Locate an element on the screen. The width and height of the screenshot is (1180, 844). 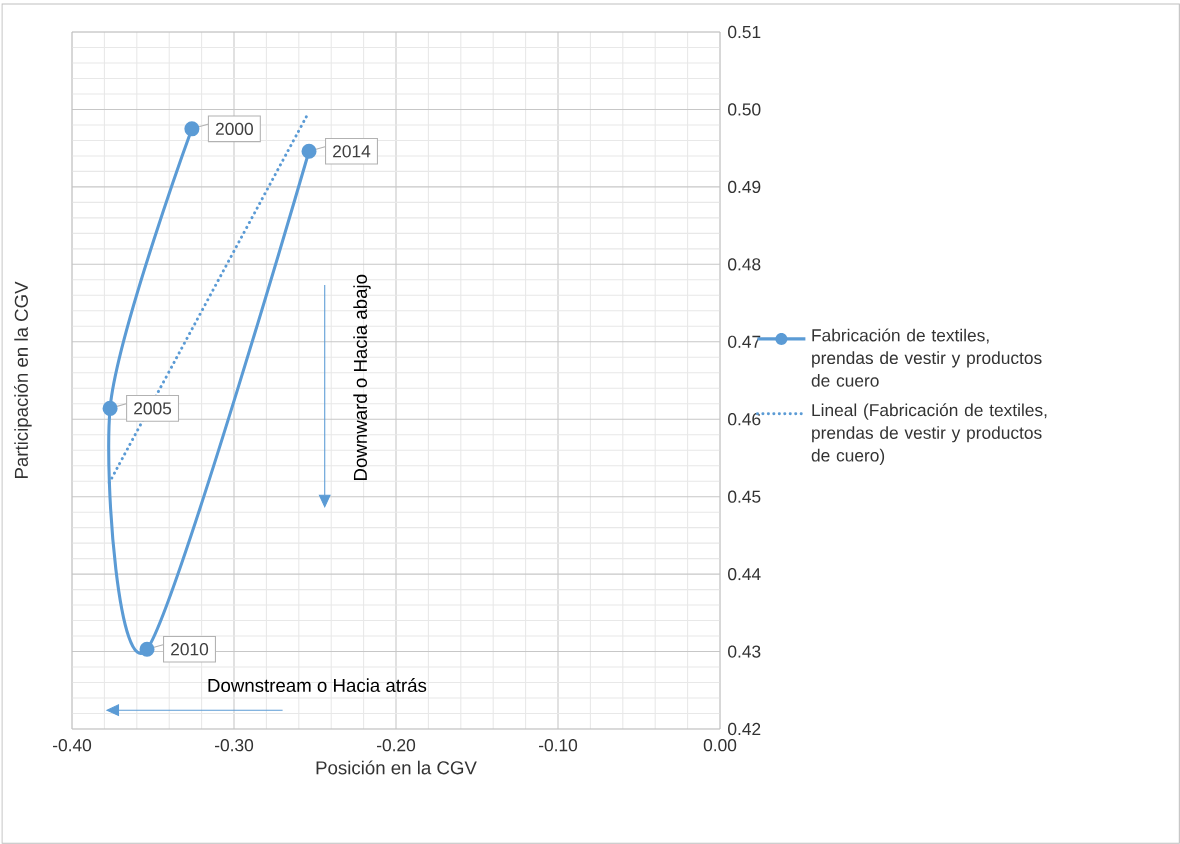
y-tick-label: 0.50 is located at coordinates (744, 109).